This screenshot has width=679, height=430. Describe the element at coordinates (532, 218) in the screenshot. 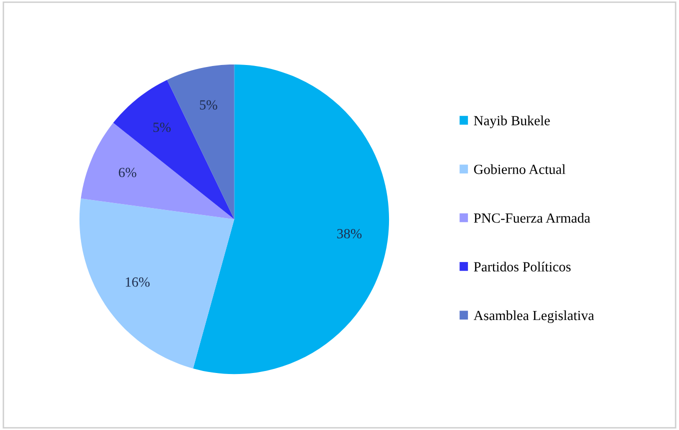

I see `legend-label: PNC-Fuerza Armada` at that location.